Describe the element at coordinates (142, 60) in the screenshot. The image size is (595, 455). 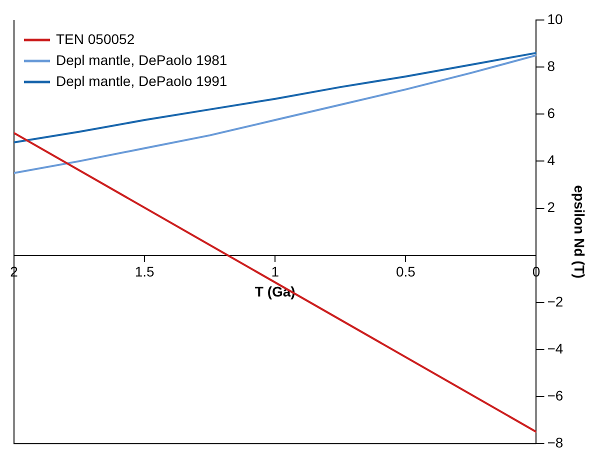
I see `legend-label: Depl mantle, DePaolo 1981` at that location.